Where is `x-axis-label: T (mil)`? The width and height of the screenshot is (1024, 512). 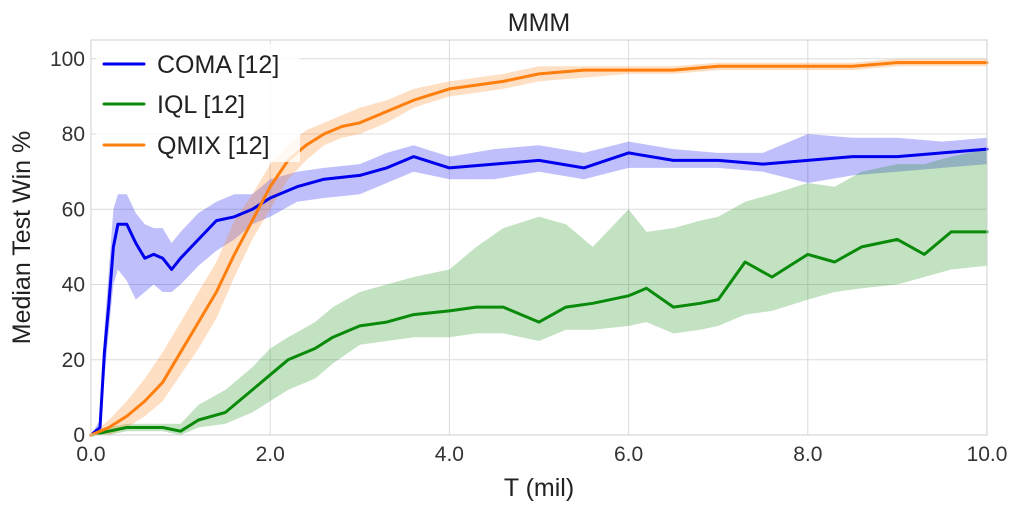 x-axis-label: T (mil) is located at coordinates (539, 488).